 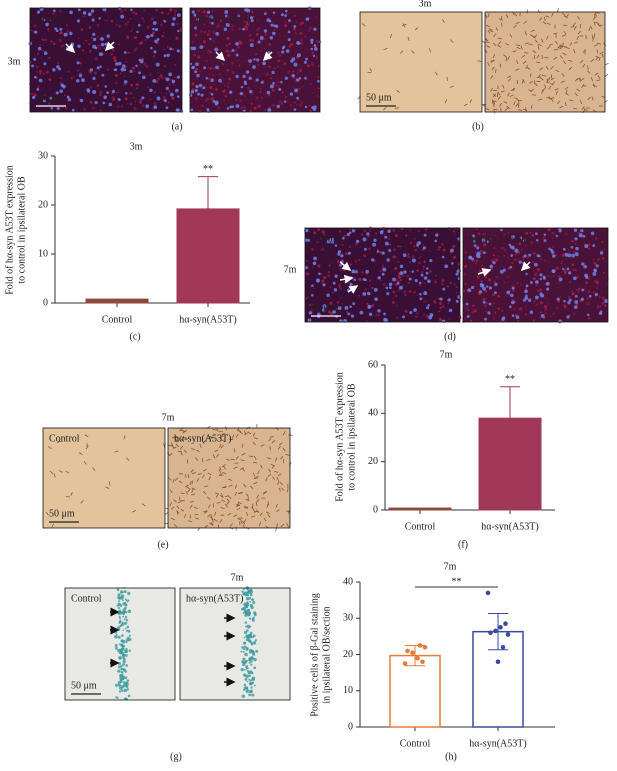 What do you see at coordinates (43, 253) in the screenshot?
I see `y-tick-label: 10` at bounding box center [43, 253].